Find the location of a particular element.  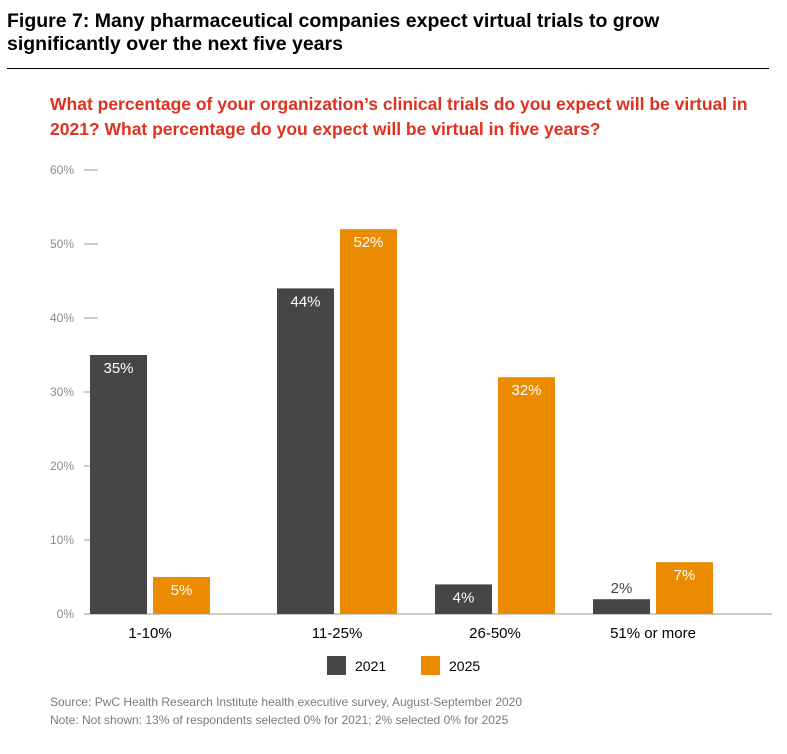

x-category-label: 26-50% is located at coordinates (495, 633).